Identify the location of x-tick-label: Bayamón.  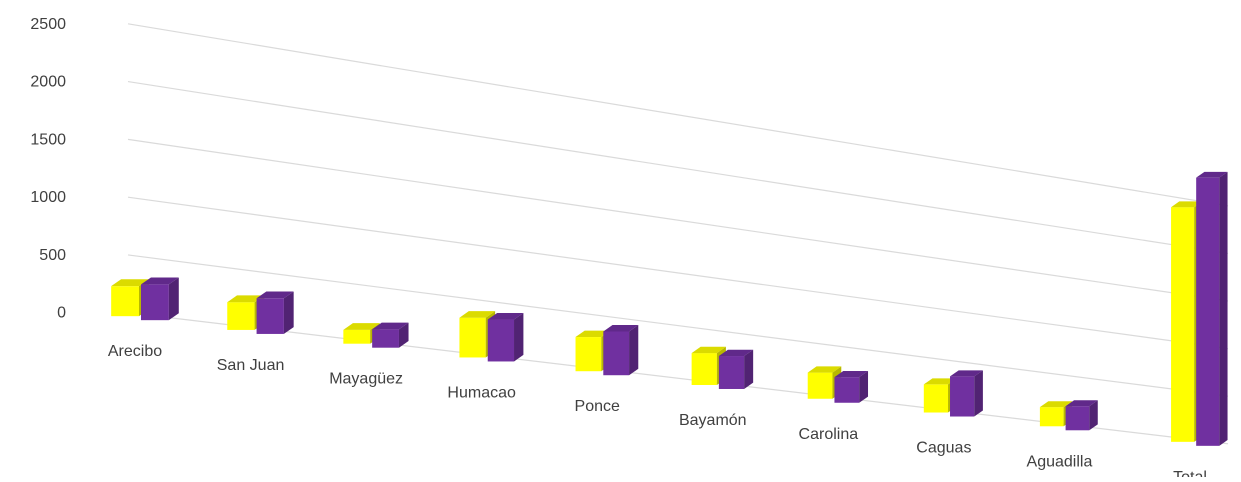
(713, 420).